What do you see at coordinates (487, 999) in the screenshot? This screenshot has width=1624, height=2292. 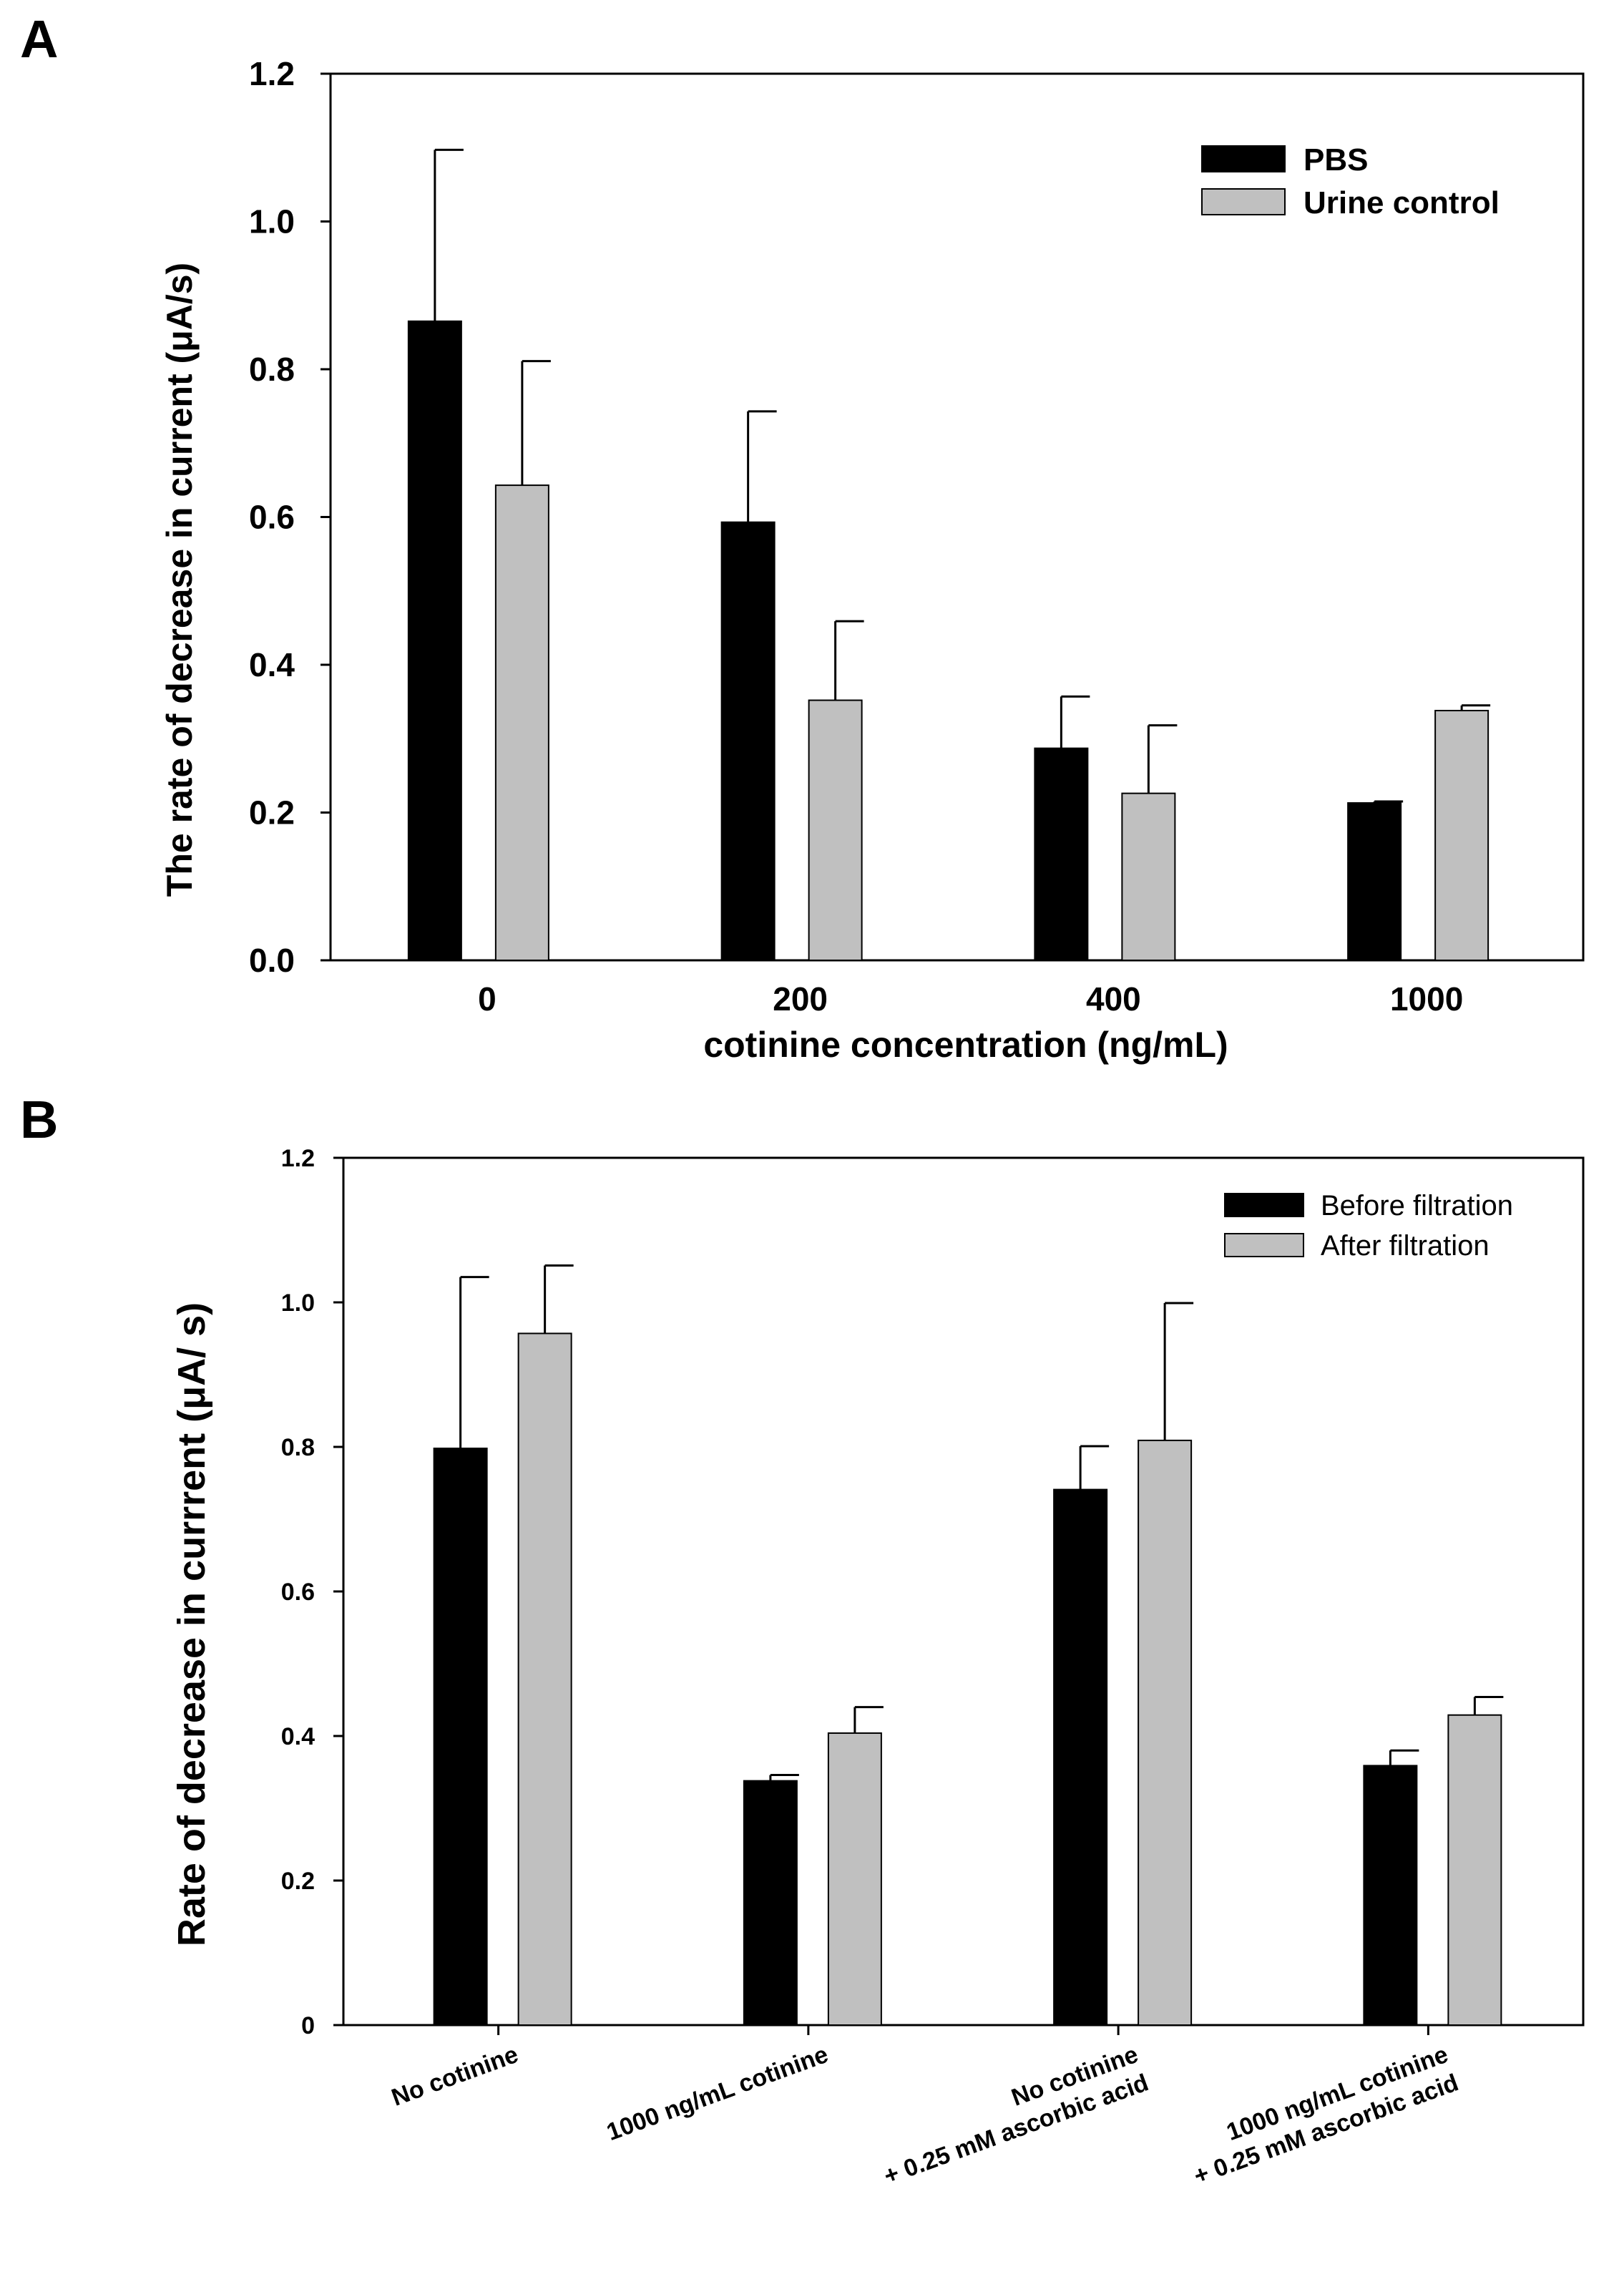 I see `x-tick-label: 0` at bounding box center [487, 999].